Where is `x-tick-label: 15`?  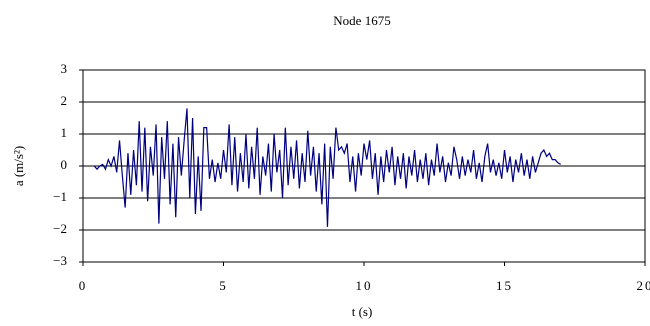
x-tick-label: 15 is located at coordinates (504, 285).